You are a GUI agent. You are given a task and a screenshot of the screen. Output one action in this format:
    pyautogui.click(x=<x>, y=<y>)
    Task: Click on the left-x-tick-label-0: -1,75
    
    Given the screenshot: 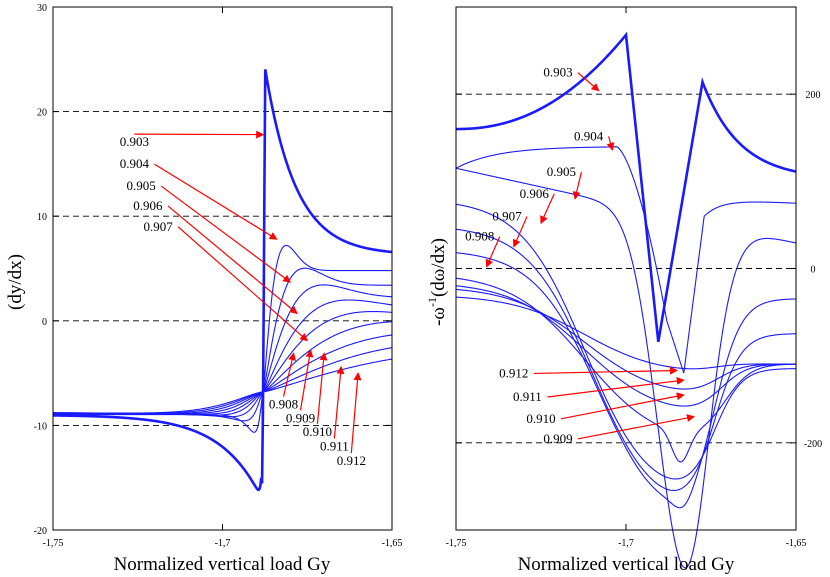 What is the action you would take?
    pyautogui.click(x=53, y=543)
    